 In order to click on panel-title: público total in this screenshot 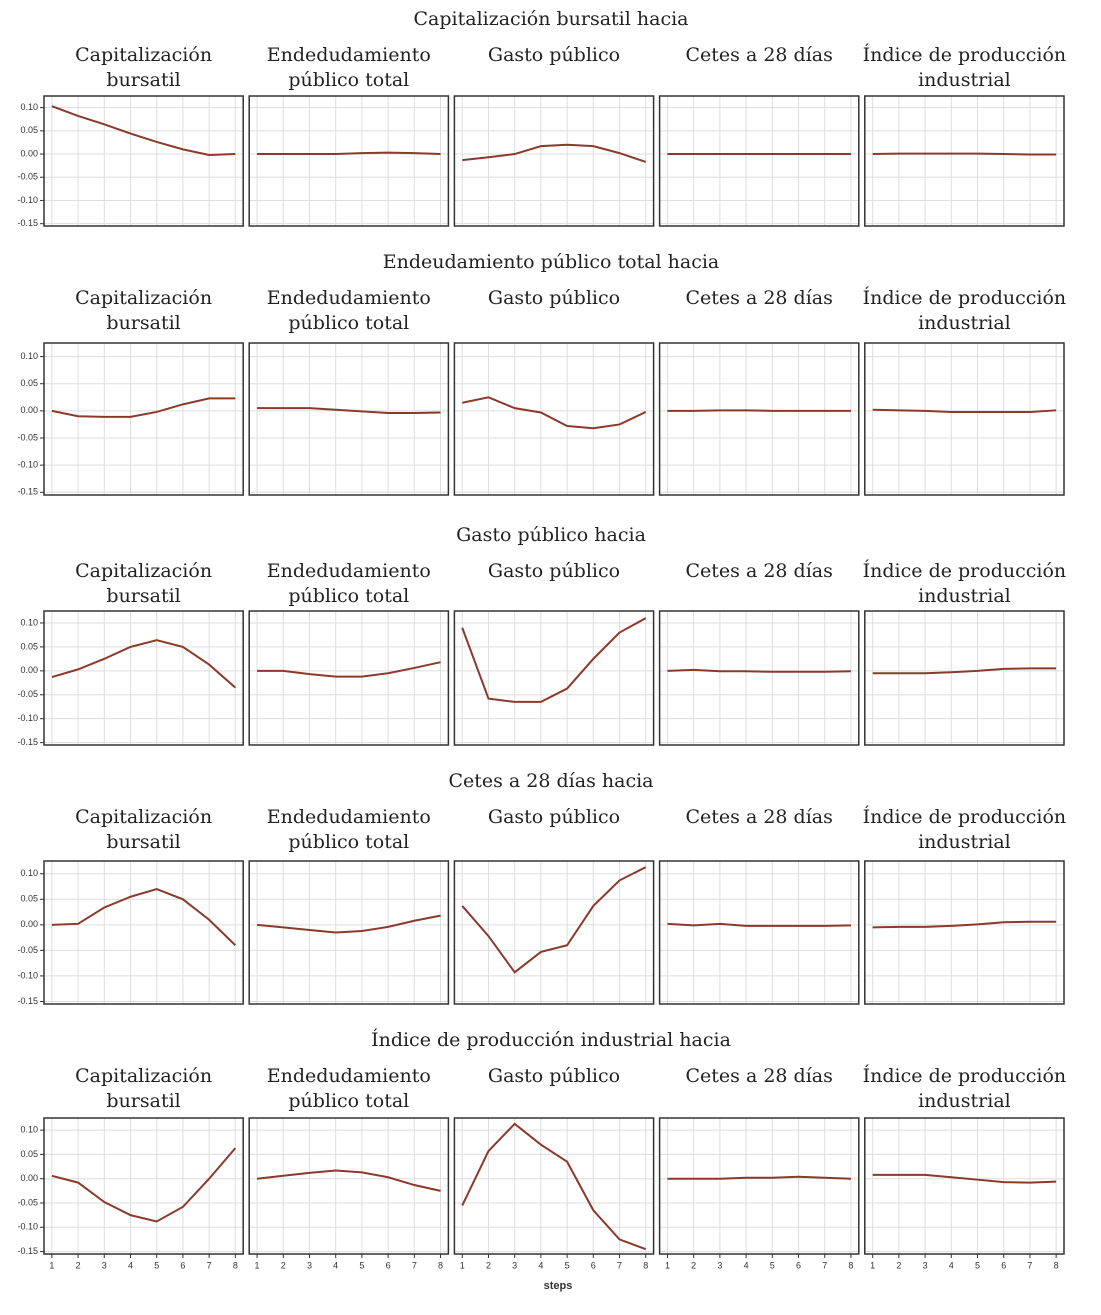, I will do `click(348, 80)`.